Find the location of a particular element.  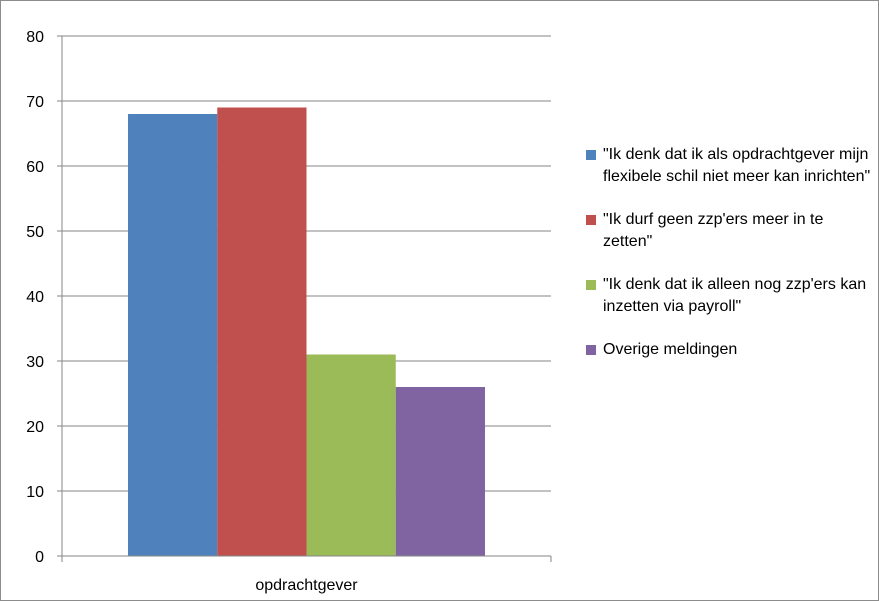

y-tick-label: 0 is located at coordinates (39, 557).